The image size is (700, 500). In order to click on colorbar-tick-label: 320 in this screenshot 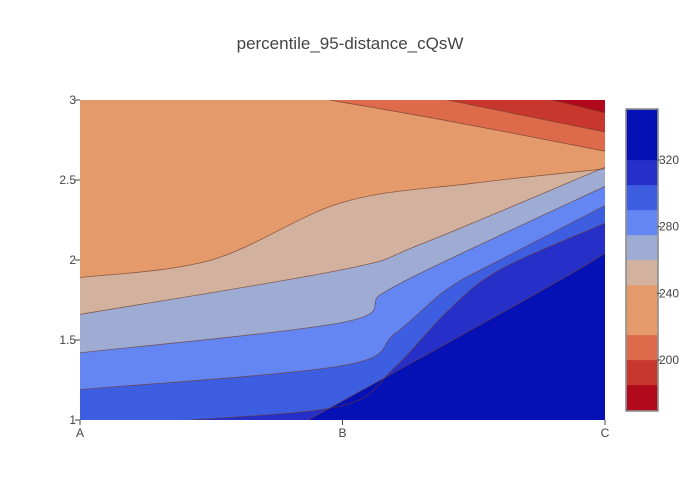, I will do `click(669, 160)`.